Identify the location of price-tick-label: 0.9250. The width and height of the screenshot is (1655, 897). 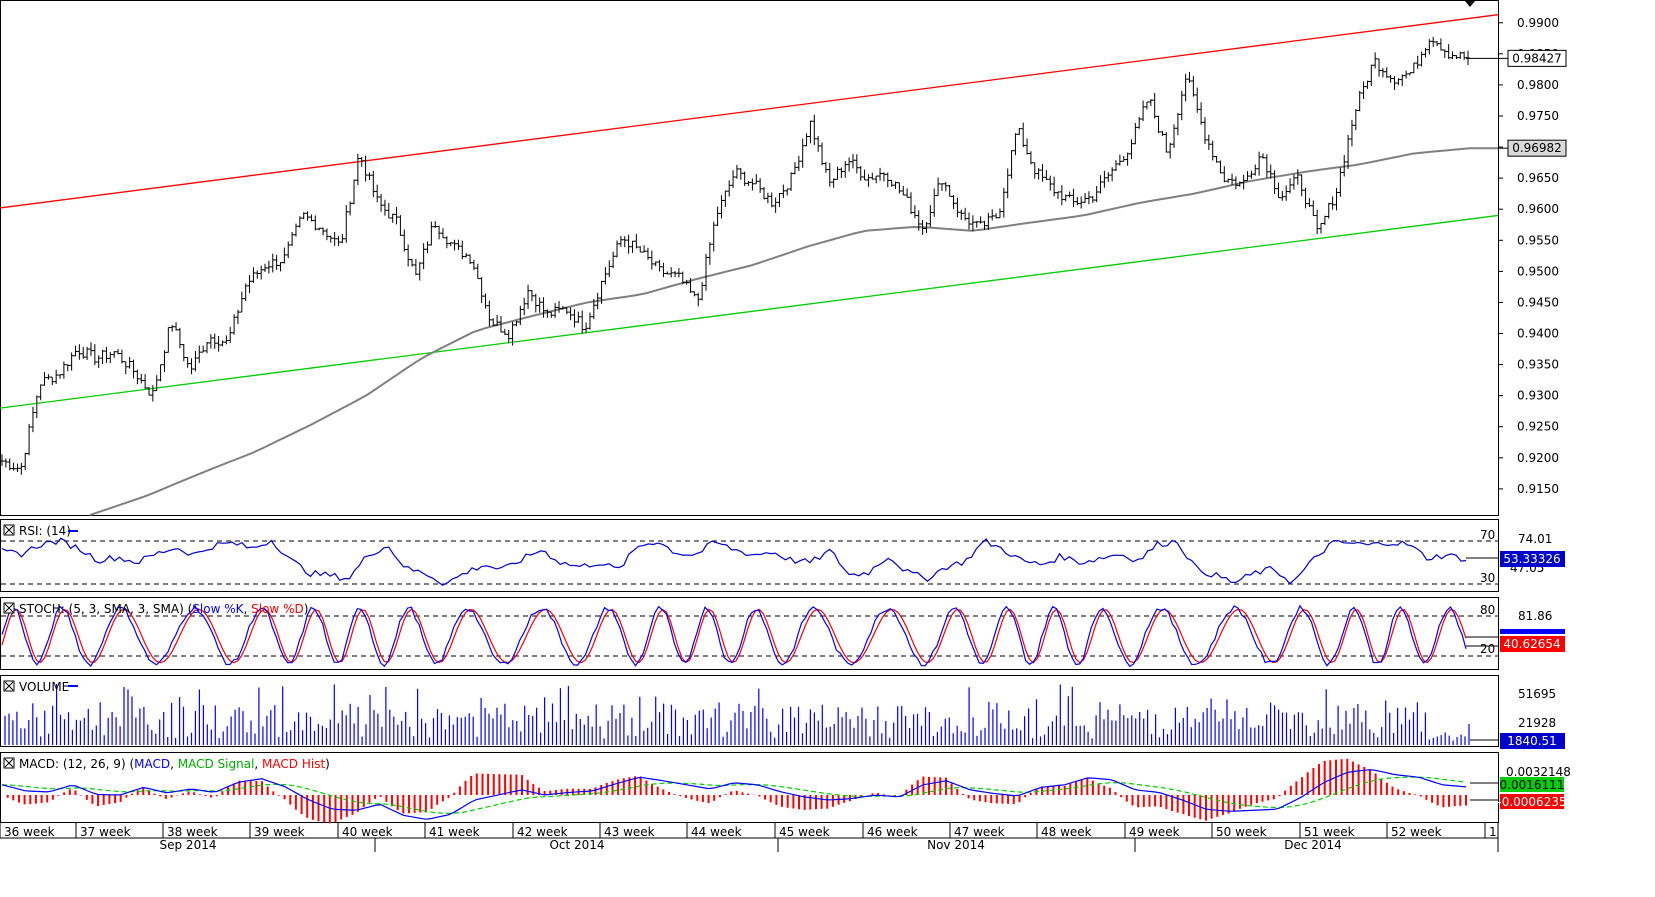
(1538, 427).